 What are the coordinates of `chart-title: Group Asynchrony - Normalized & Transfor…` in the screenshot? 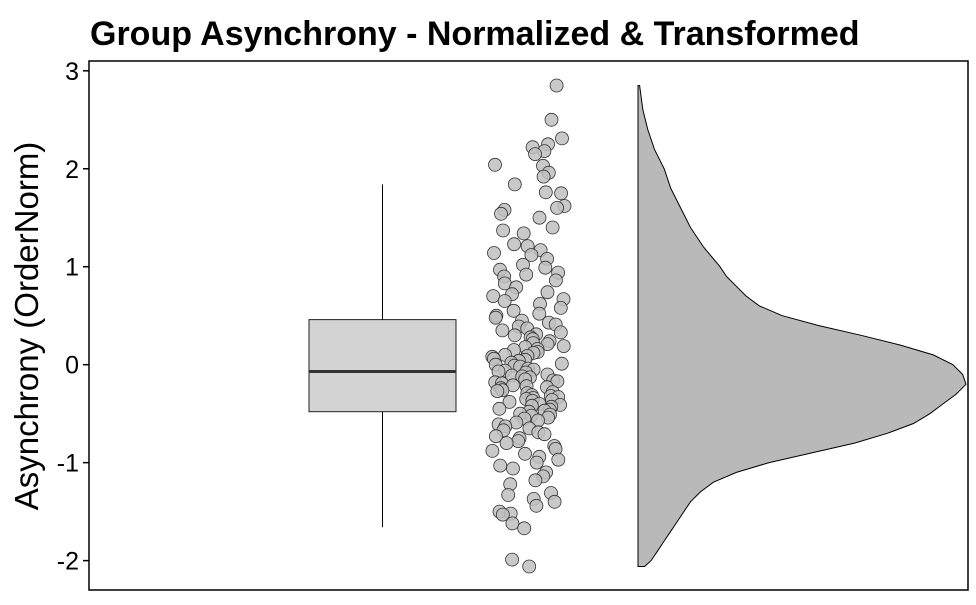 It's located at (475, 34).